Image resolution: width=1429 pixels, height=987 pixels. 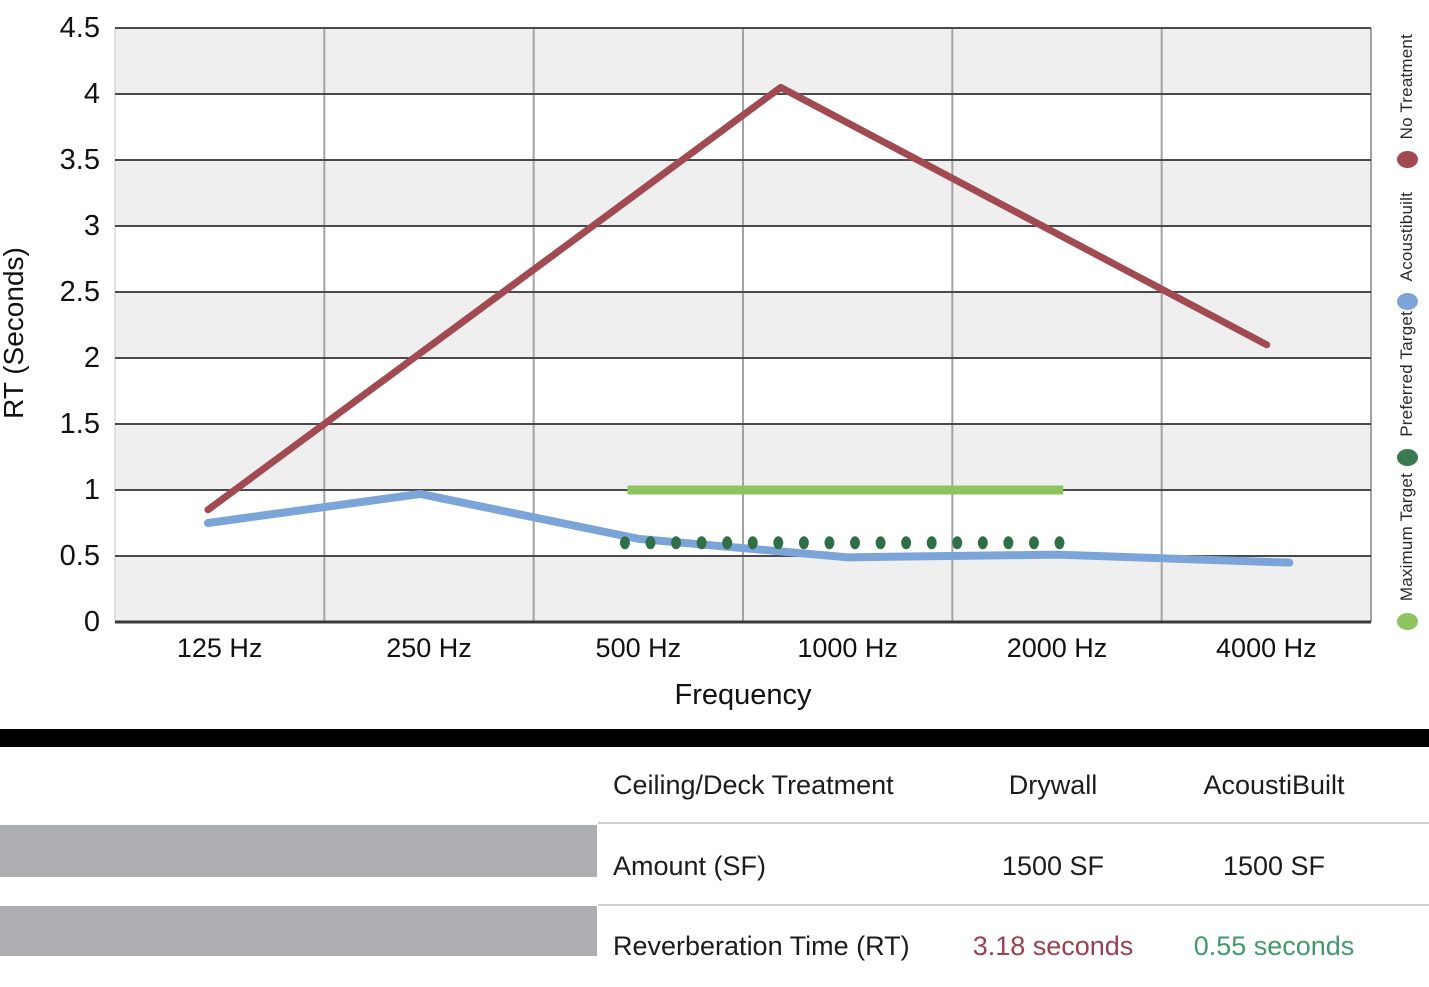 I want to click on y-tick-label: 4, so click(x=91, y=94).